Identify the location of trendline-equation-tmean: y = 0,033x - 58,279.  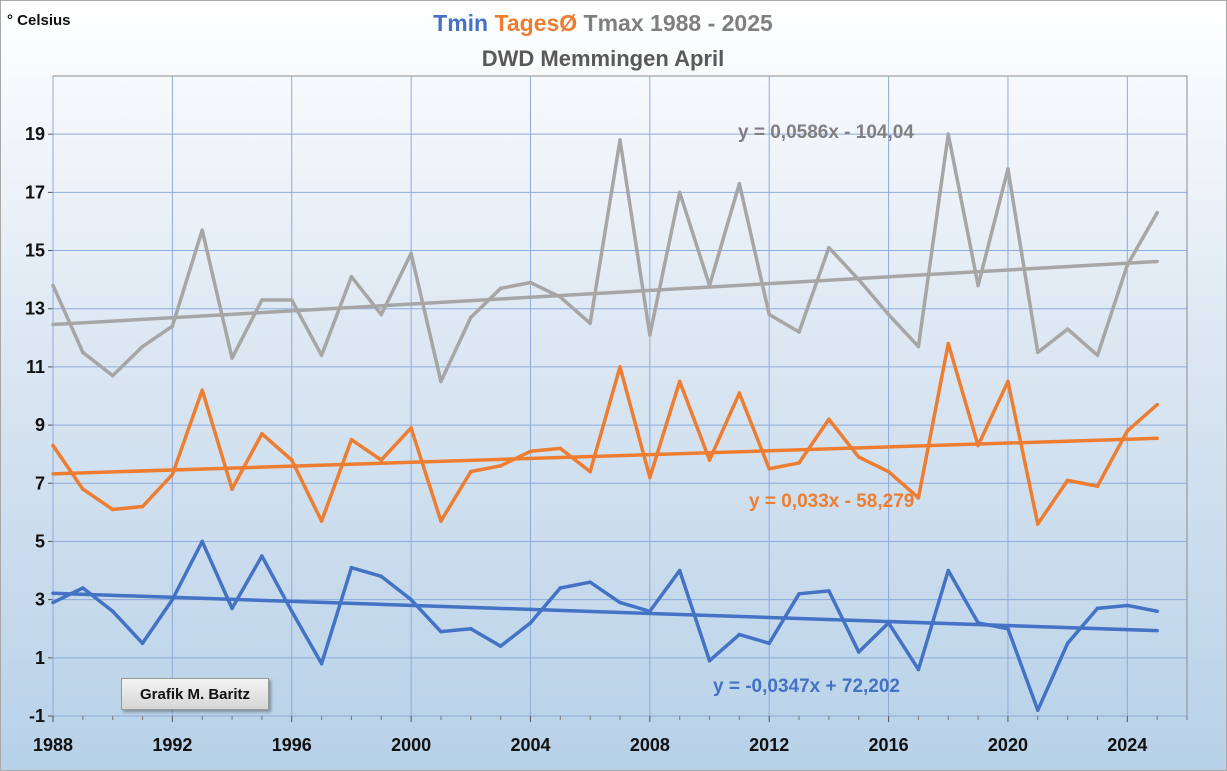
(831, 501).